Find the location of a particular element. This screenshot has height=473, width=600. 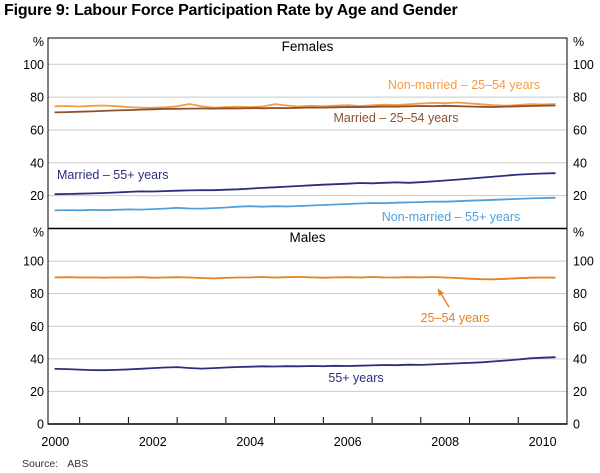

x-tick-label: 2010 is located at coordinates (543, 442).